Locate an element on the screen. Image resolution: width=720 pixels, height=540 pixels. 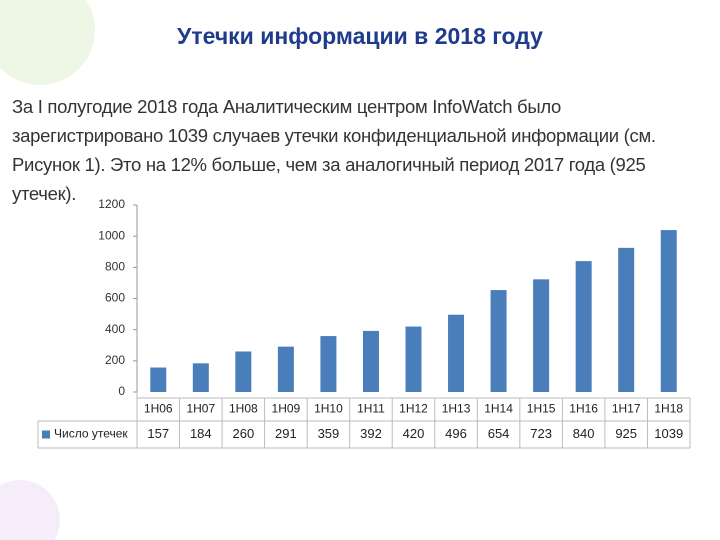
legend-swatch is located at coordinates (46, 434).